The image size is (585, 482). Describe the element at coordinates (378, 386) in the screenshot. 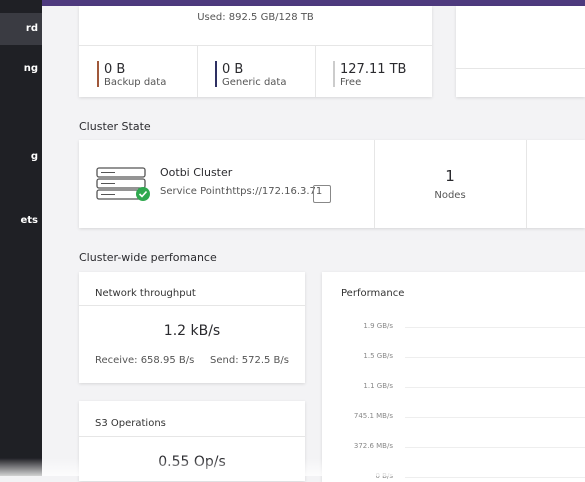

I see `axis-label: 1.1 GB/s` at that location.